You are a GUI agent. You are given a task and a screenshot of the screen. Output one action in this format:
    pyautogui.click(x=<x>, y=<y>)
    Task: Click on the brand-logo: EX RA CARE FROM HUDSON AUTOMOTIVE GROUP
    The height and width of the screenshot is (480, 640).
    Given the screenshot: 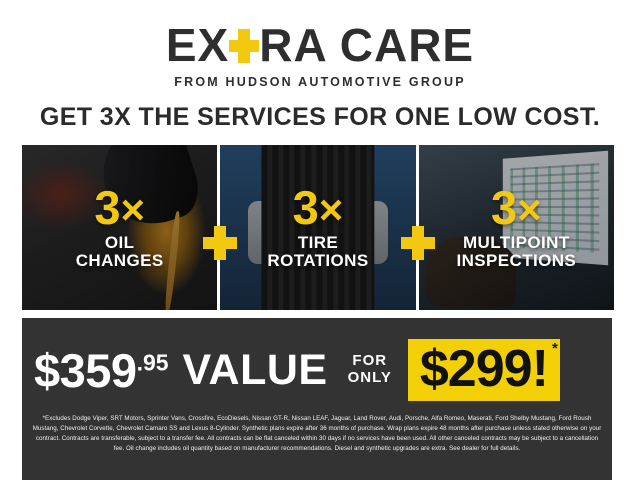 What is the action you would take?
    pyautogui.click(x=320, y=55)
    